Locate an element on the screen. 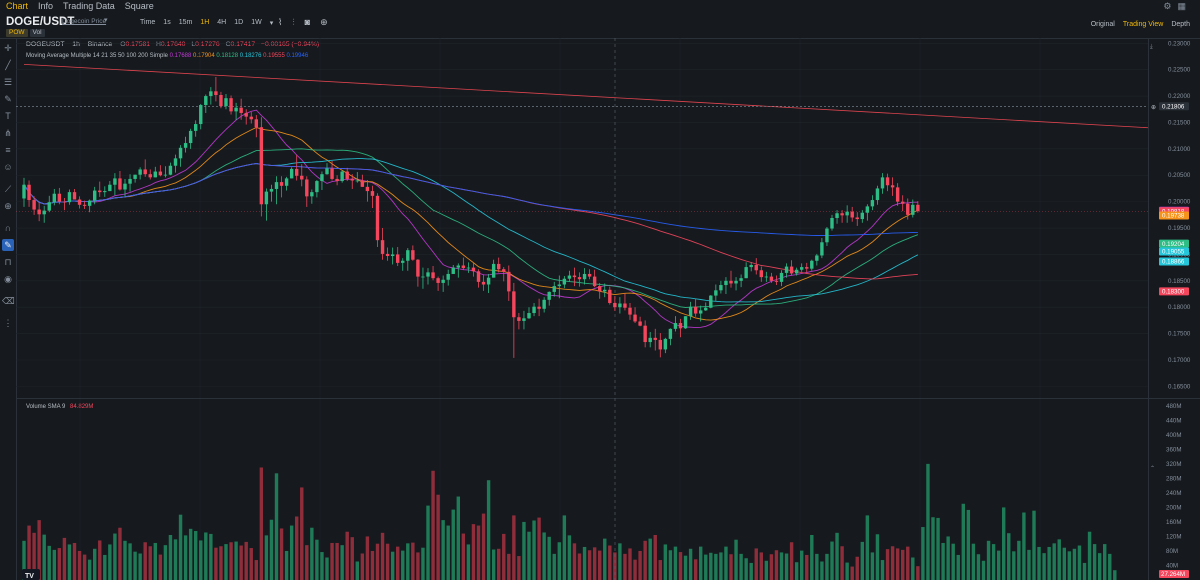 Image resolution: width=1200 pixels, height=580 pixels. trendline-icon: ╱ is located at coordinates (8, 65).